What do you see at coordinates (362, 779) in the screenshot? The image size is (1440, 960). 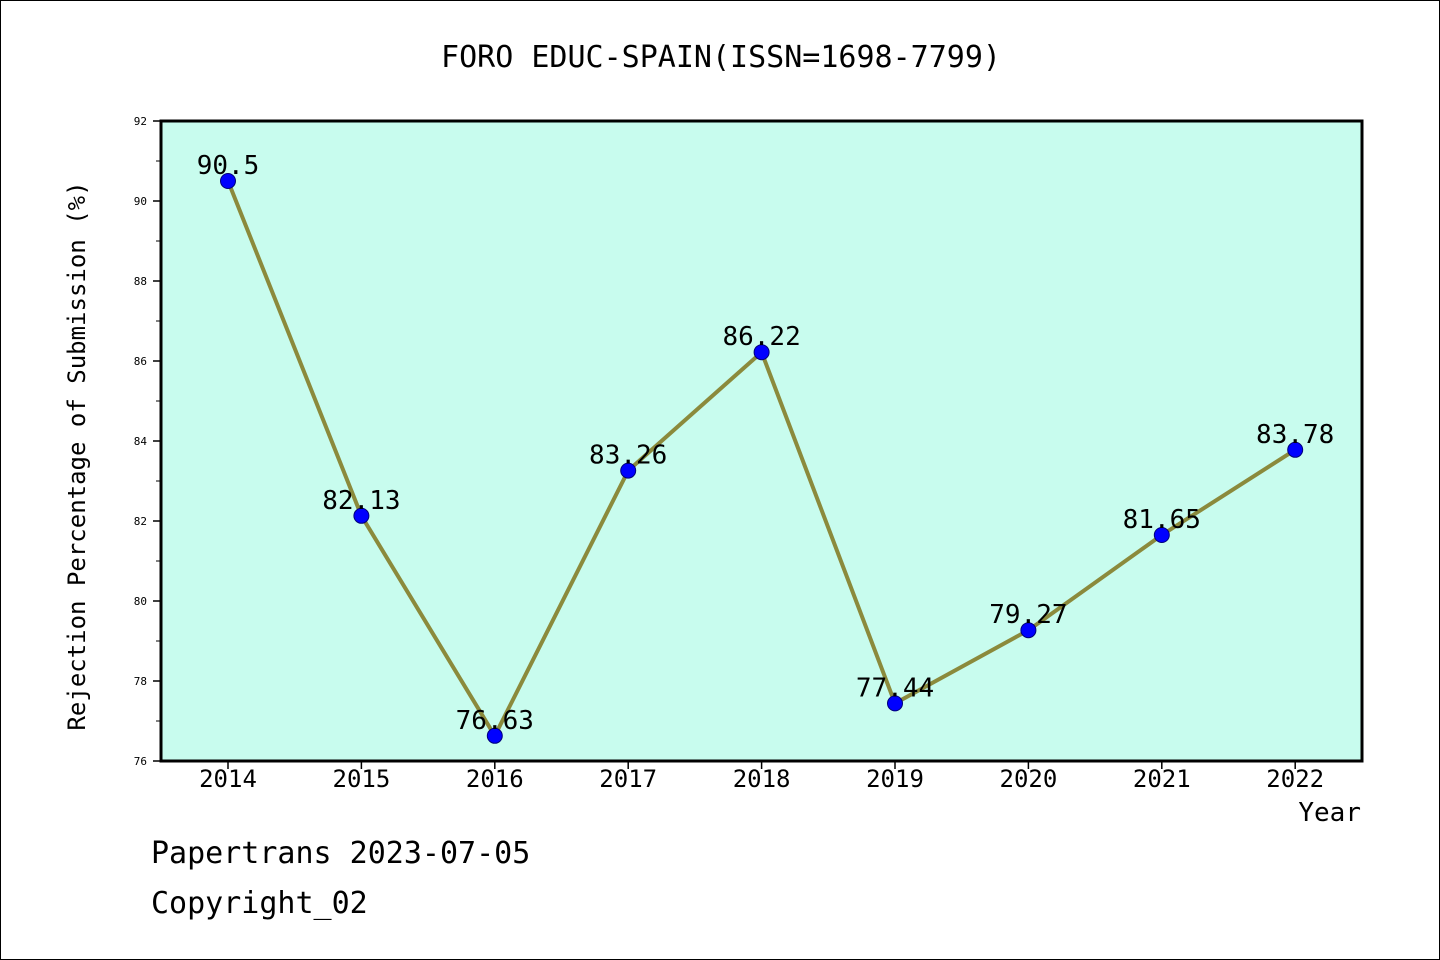 I see `x-tick-label: 2015` at bounding box center [362, 779].